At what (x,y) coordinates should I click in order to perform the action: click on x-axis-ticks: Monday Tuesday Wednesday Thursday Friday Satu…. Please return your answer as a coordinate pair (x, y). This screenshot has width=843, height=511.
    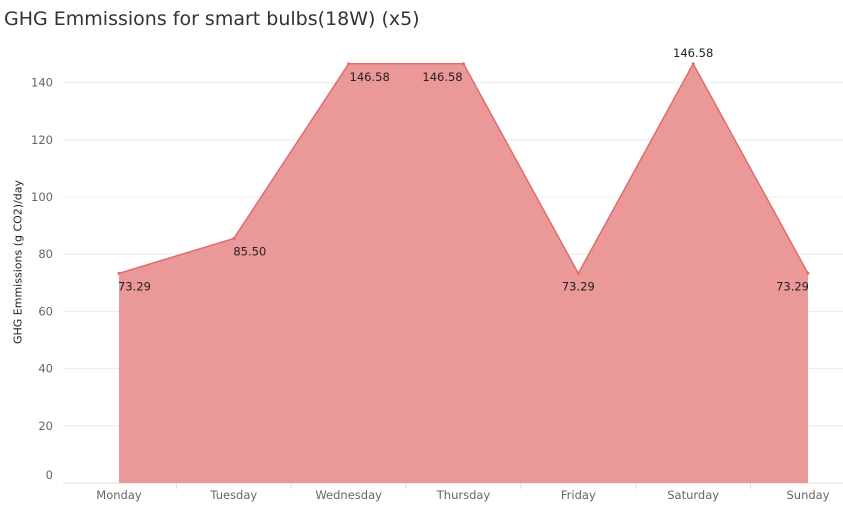
    Looking at the image, I should click on (462, 495).